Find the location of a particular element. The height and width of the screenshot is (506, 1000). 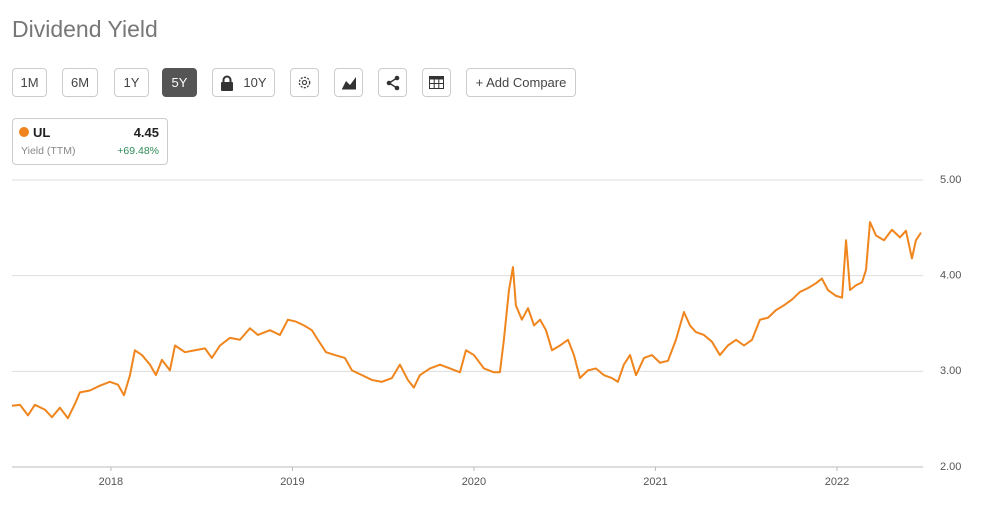

range-button: 6M is located at coordinates (80, 82).